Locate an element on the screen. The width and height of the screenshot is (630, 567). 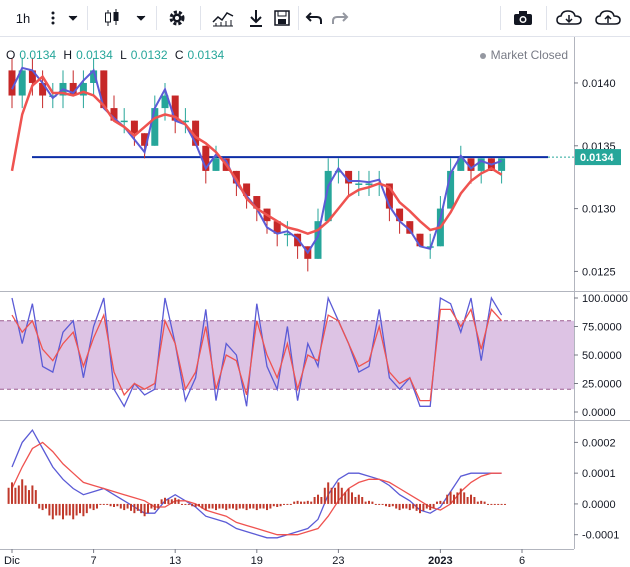
market-status: Market Closed is located at coordinates (523, 55).